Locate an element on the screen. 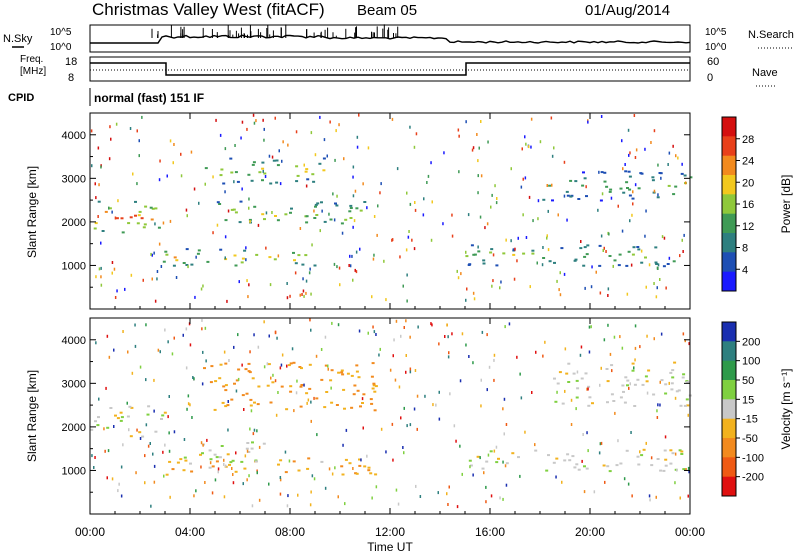 Image resolution: width=800 pixels, height=554 pixels. nsky-label: N.Sky is located at coordinates (18, 39).